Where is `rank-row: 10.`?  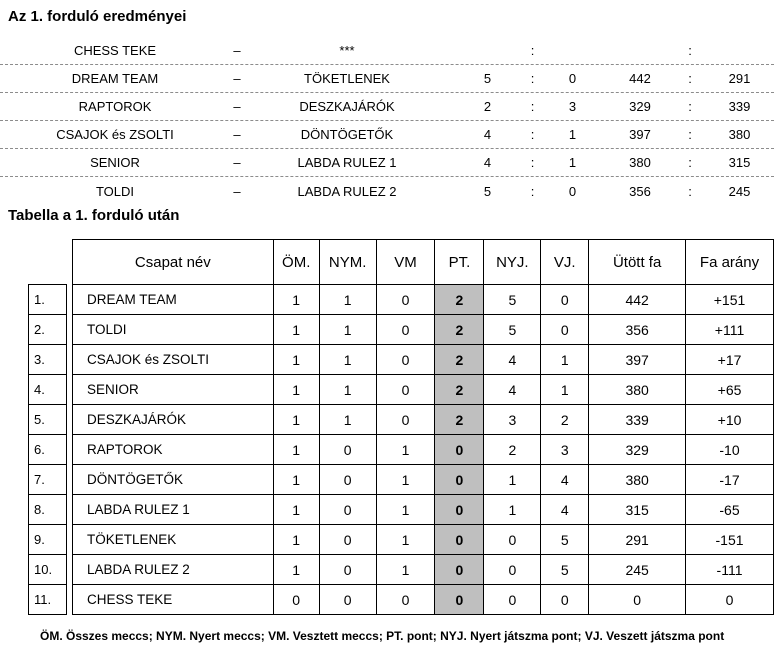 rank-row: 10. is located at coordinates (47, 569).